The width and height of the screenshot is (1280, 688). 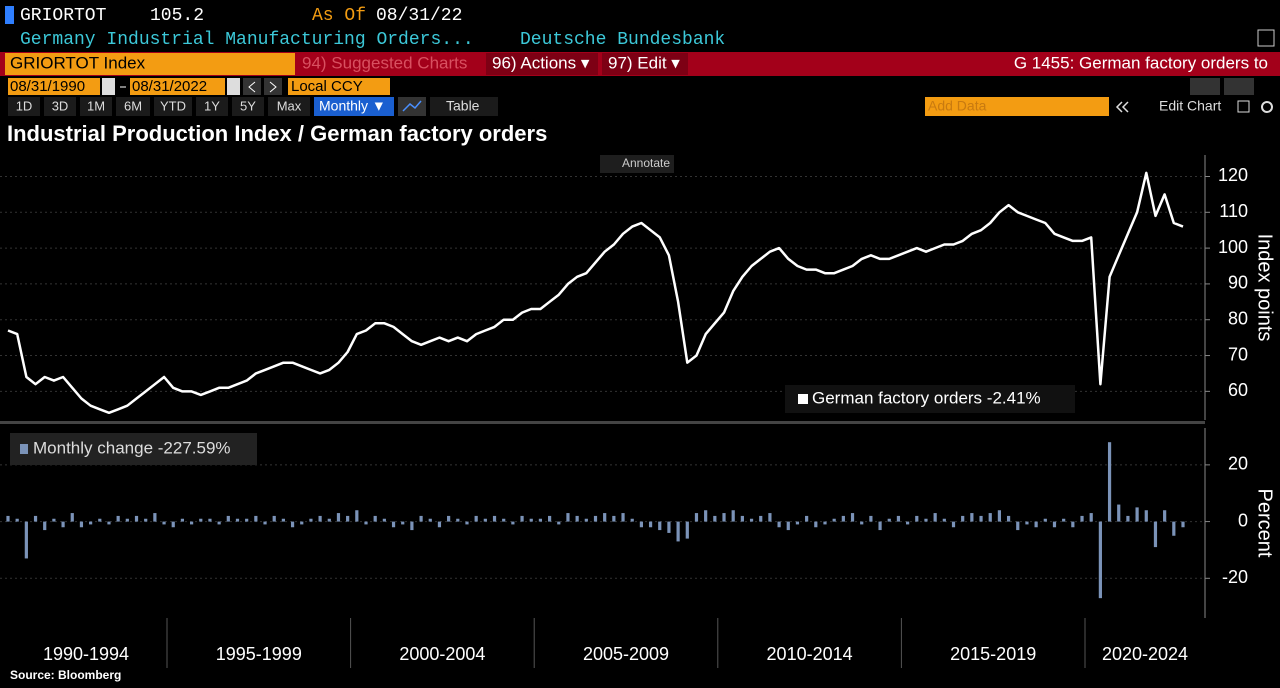 I want to click on range-label: 1M, so click(x=96, y=105).